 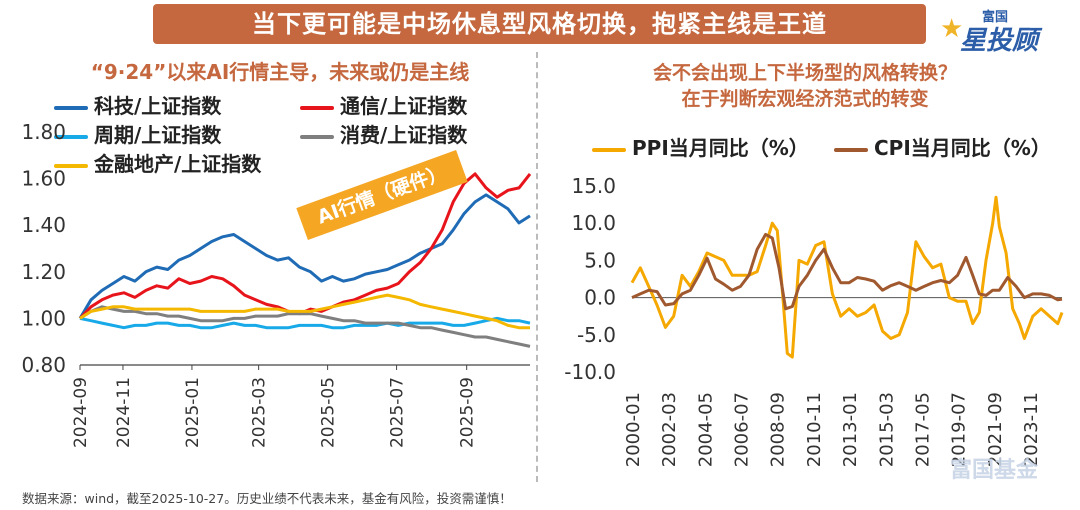 What do you see at coordinates (404, 135) in the screenshot?
I see `legend-label: 消费/上证指数` at bounding box center [404, 135].